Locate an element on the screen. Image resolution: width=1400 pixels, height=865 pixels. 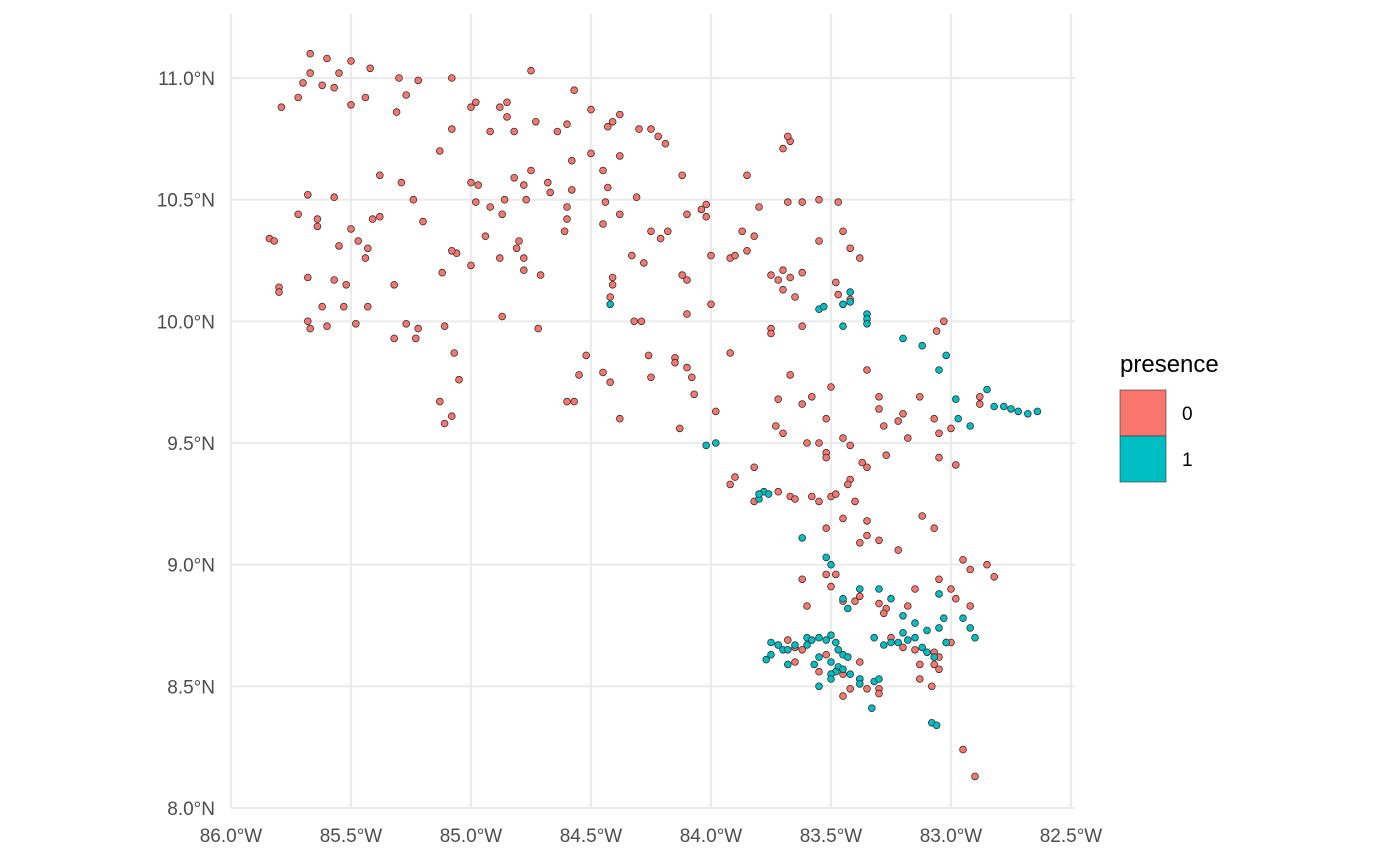
y-tick-label-0: 8.0°N is located at coordinates (191, 809).